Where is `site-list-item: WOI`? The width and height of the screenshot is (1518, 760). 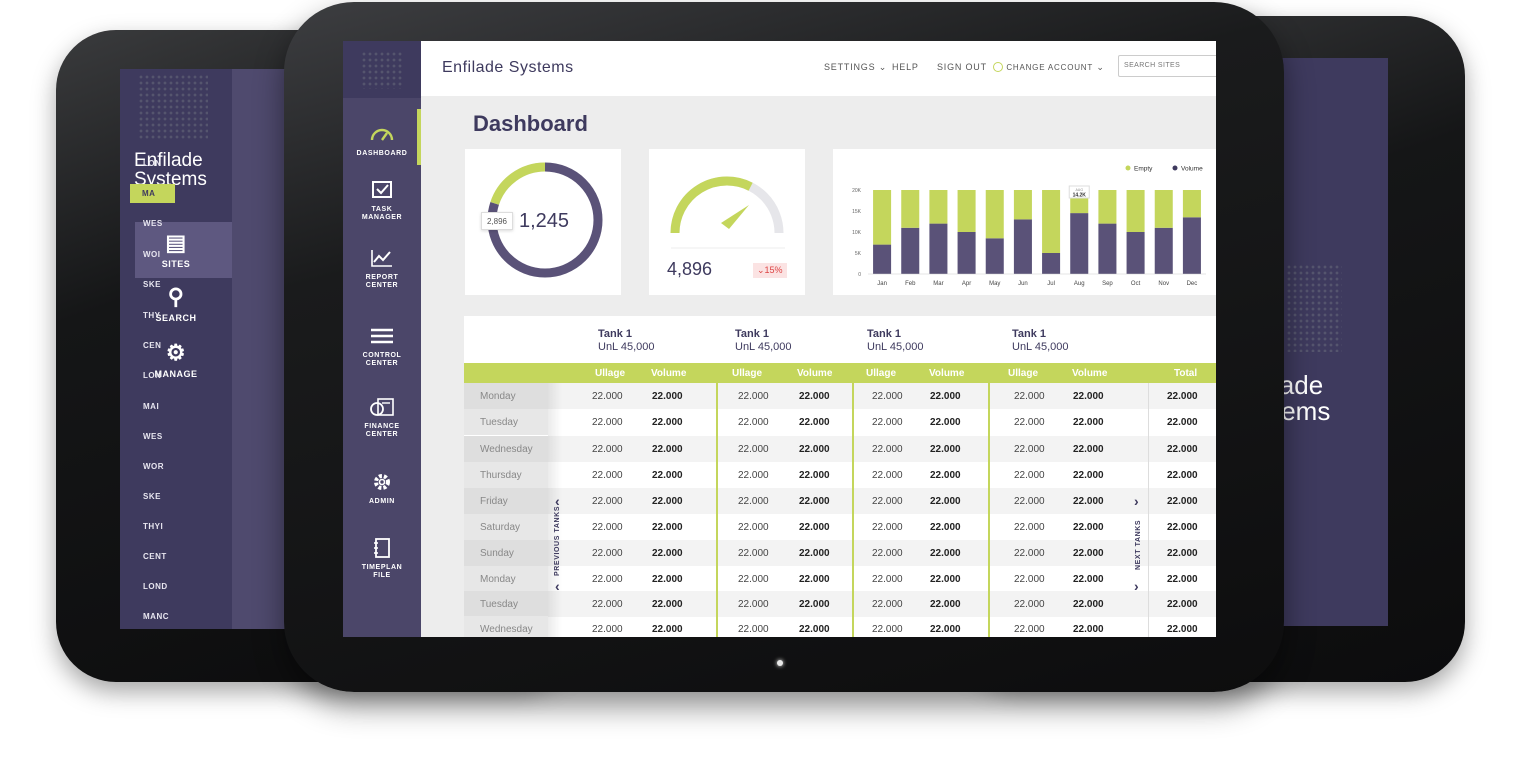 site-list-item: WOI is located at coordinates (152, 254).